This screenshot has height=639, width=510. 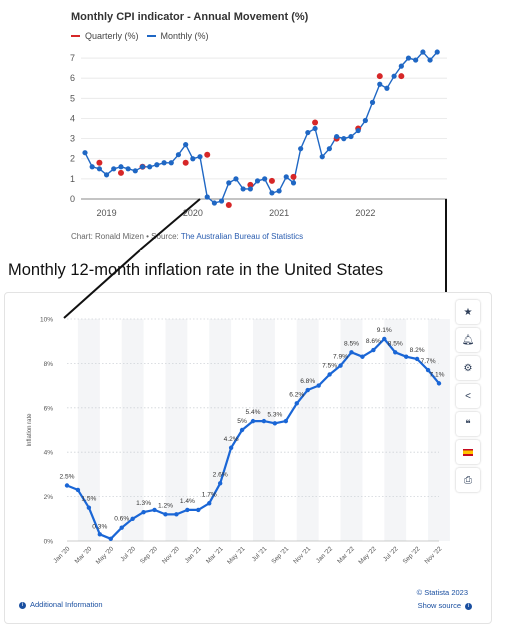 What do you see at coordinates (373, 341) in the screenshot?
I see `data-label: 8.6%` at bounding box center [373, 341].